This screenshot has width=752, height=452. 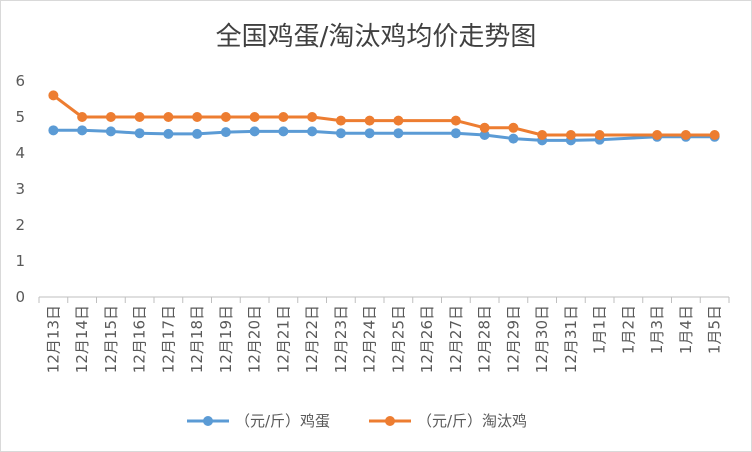 What do you see at coordinates (20, 261) in the screenshot?
I see `y-tick-label: 1` at bounding box center [20, 261].